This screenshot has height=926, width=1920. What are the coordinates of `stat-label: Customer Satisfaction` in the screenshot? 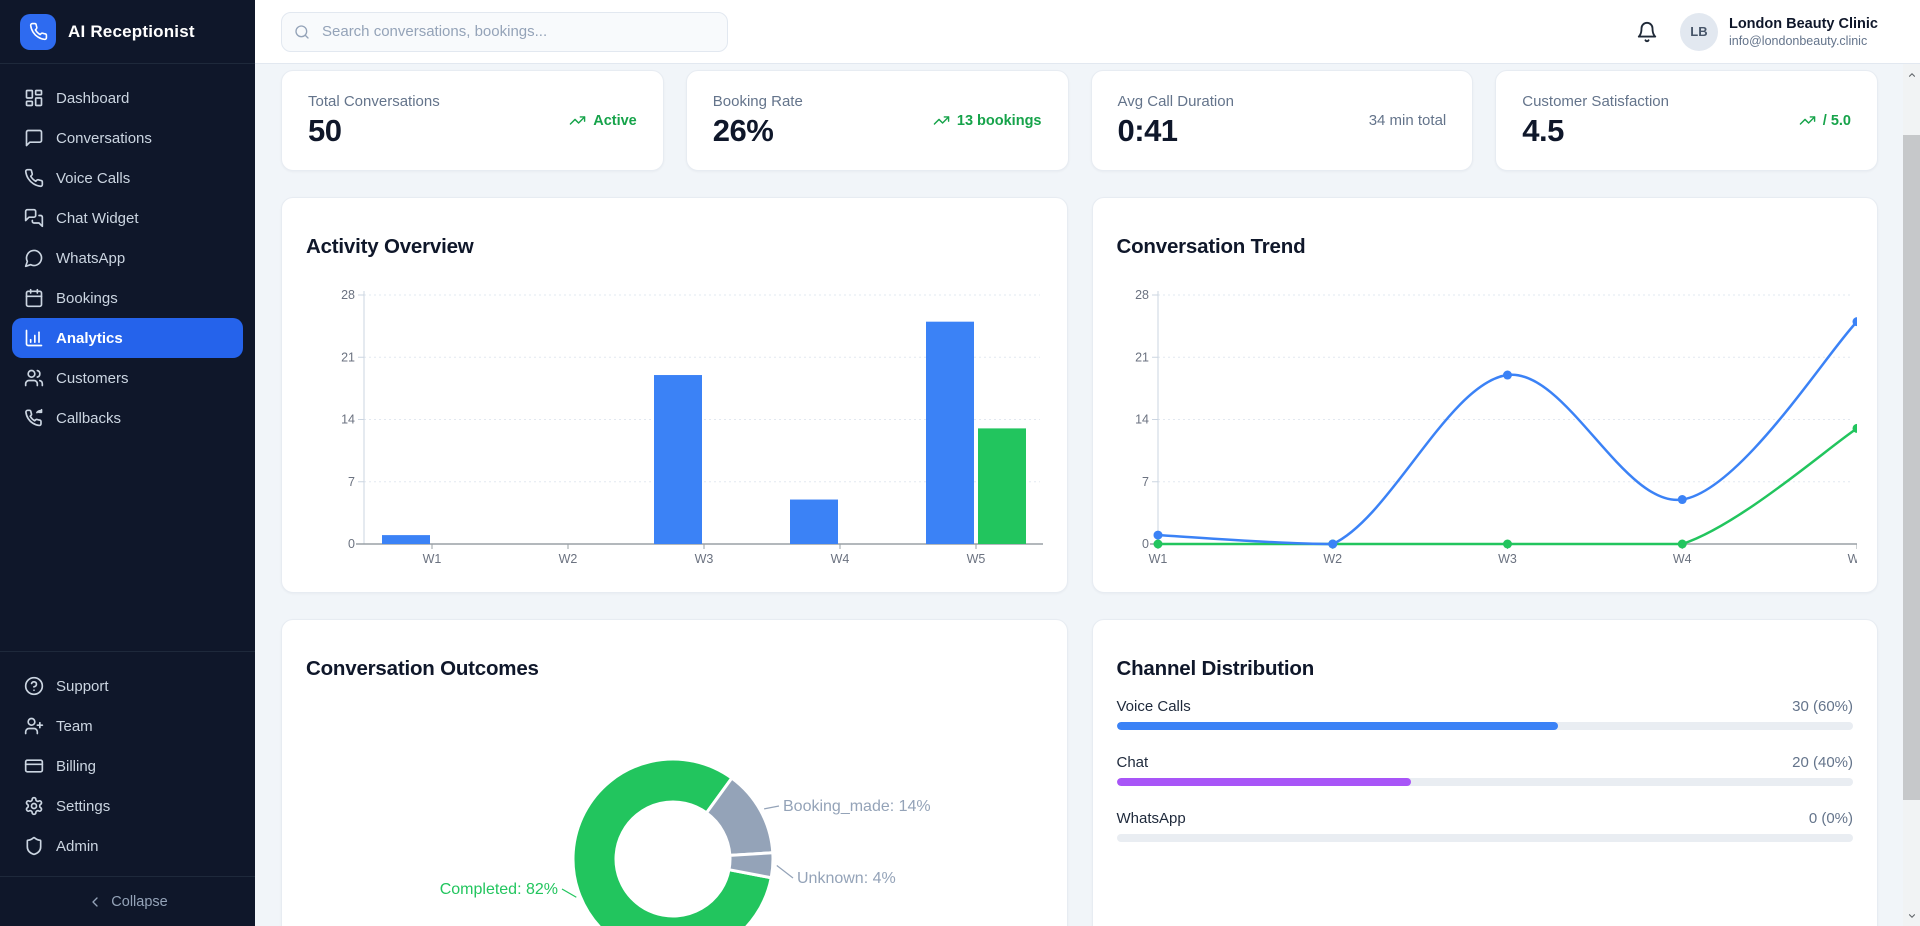 It's located at (1595, 101).